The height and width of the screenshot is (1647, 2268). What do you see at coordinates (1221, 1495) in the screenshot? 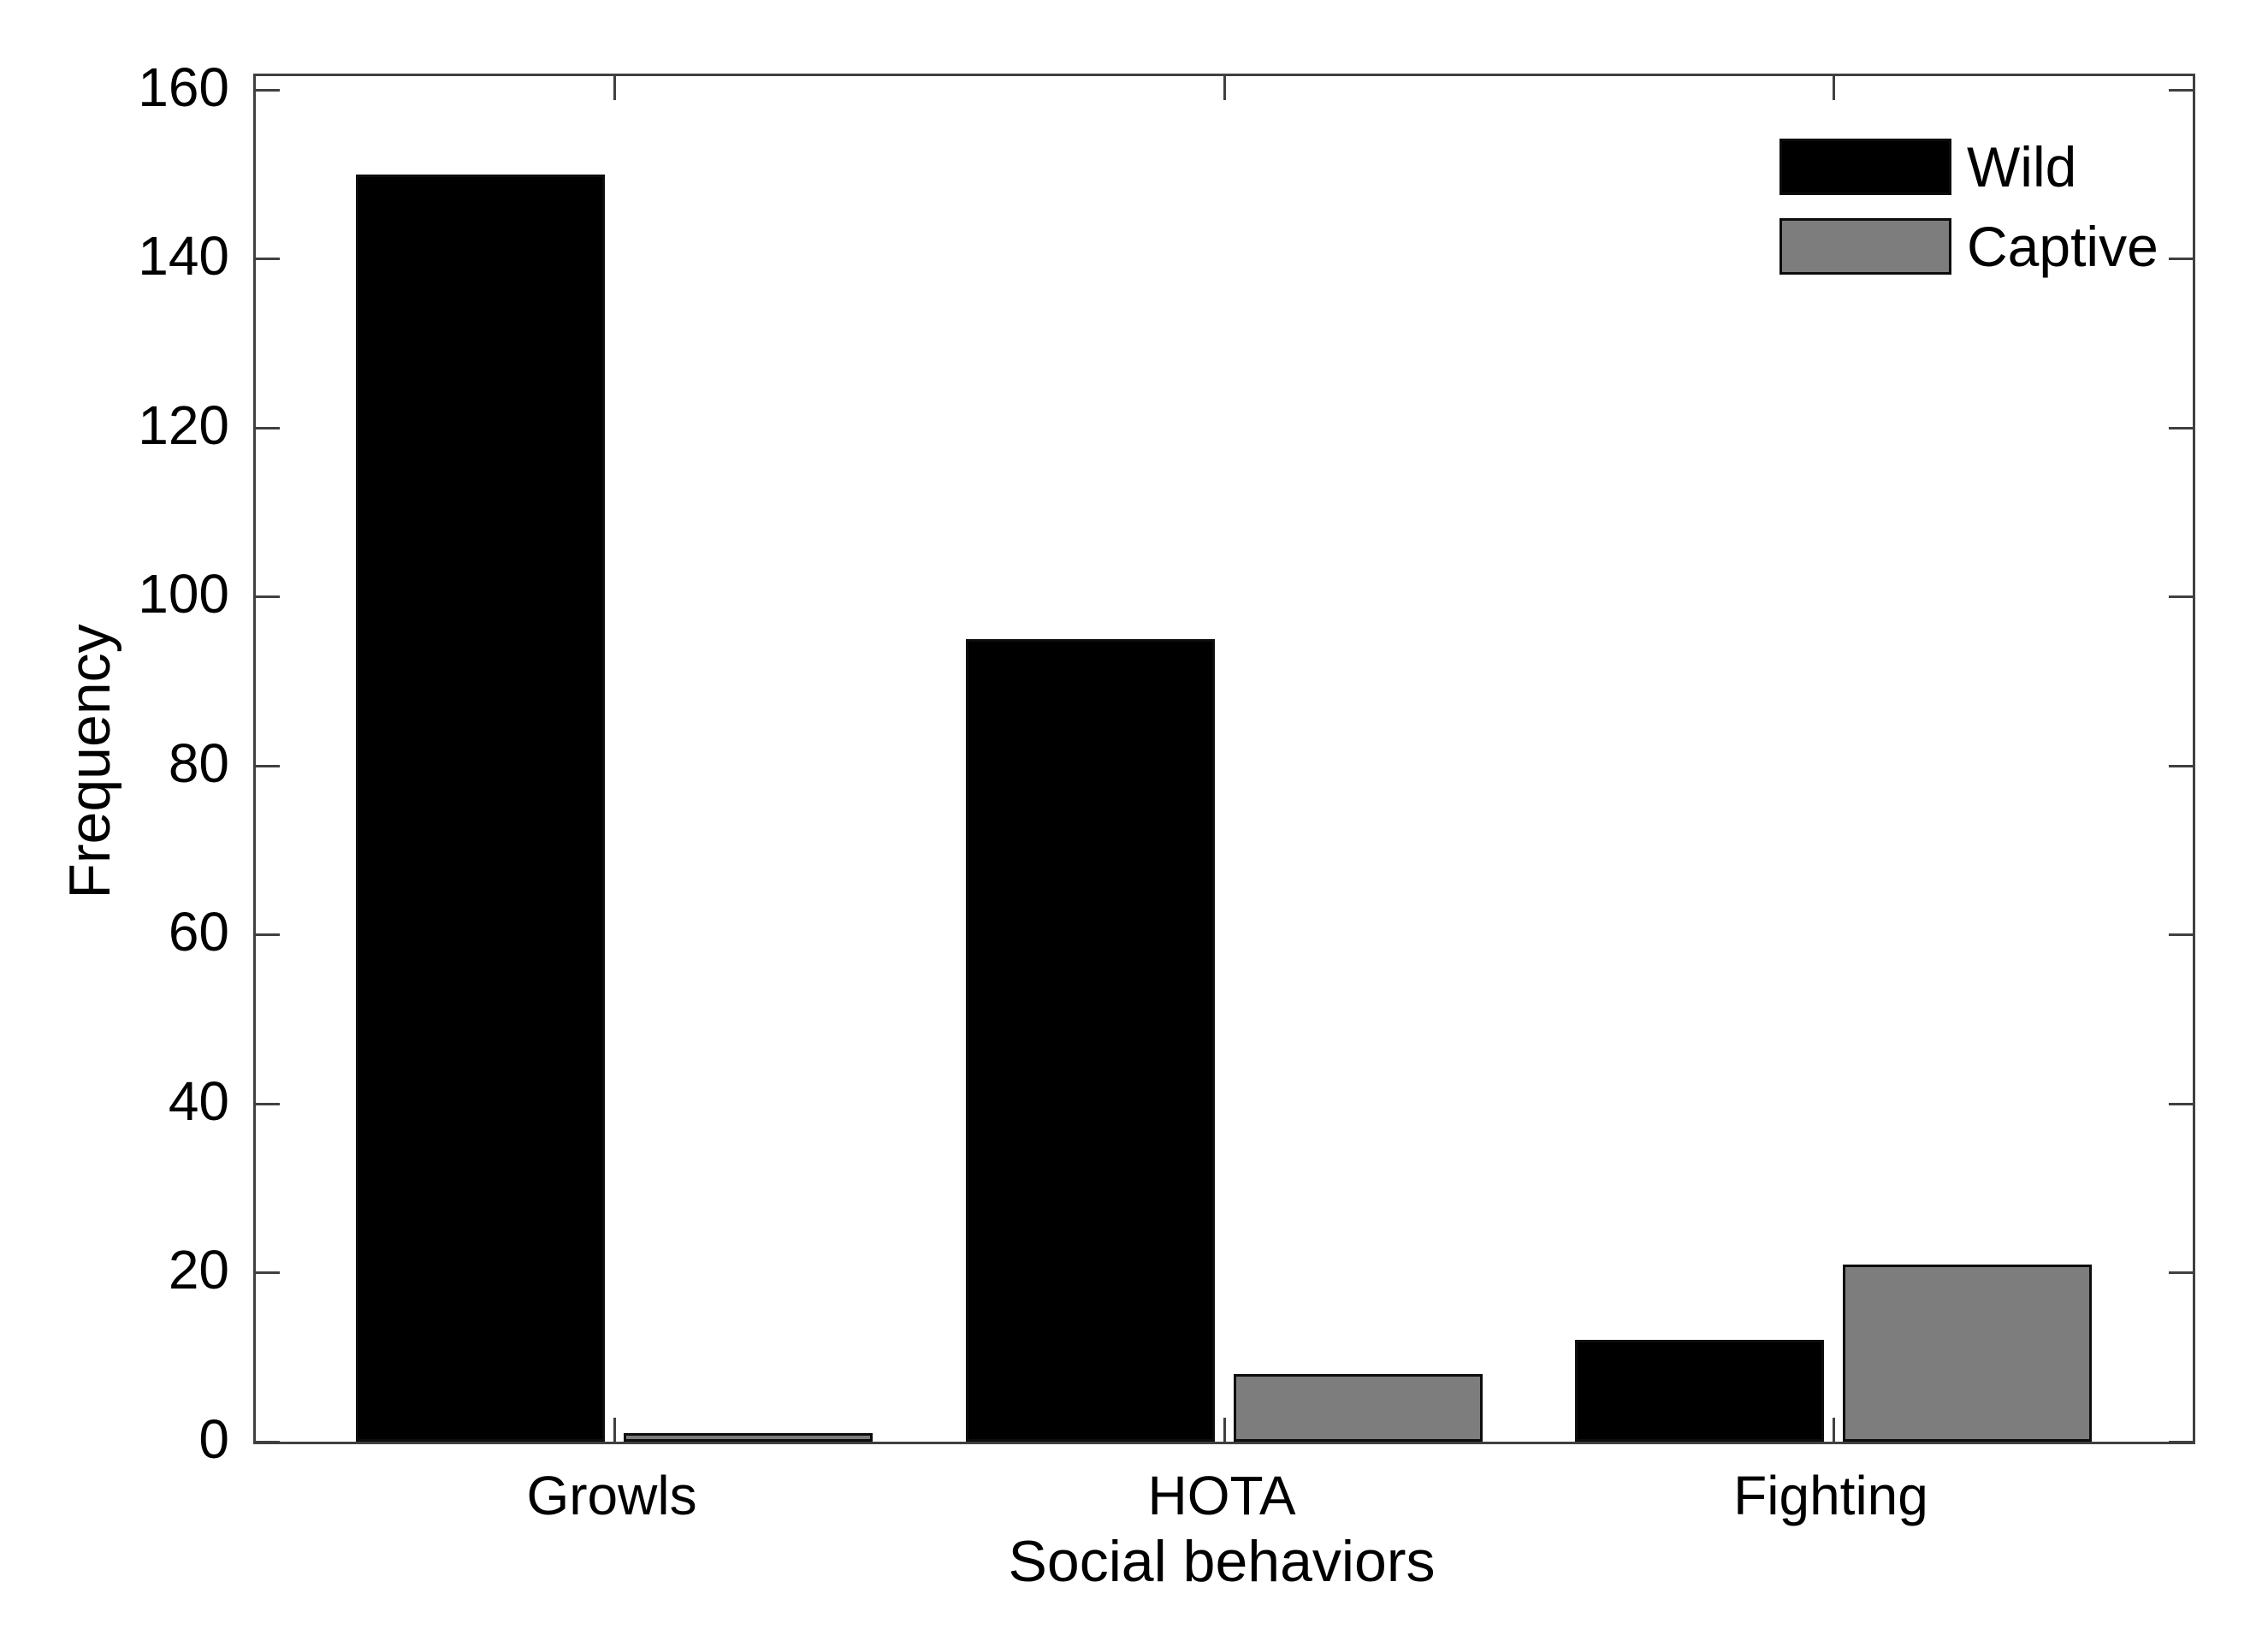
I see `x-tick-label: HOTA` at bounding box center [1221, 1495].